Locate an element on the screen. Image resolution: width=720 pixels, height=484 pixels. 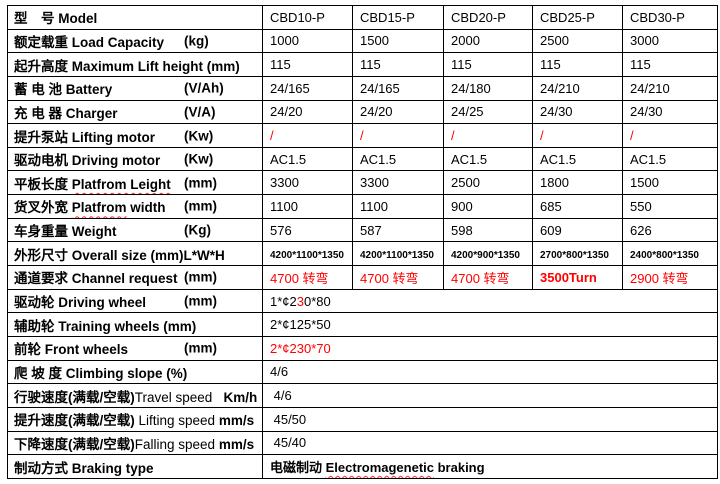
row-value-platform-width-col-1: 1100 is located at coordinates (398, 206).